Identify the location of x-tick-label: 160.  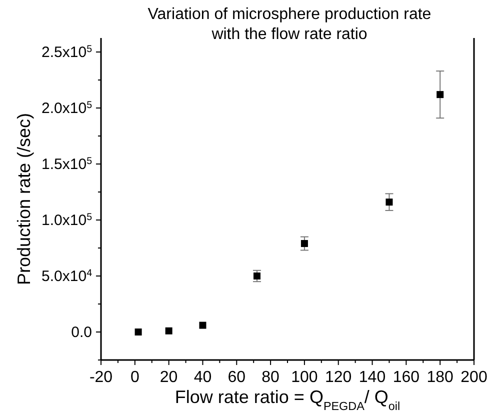
(406, 377).